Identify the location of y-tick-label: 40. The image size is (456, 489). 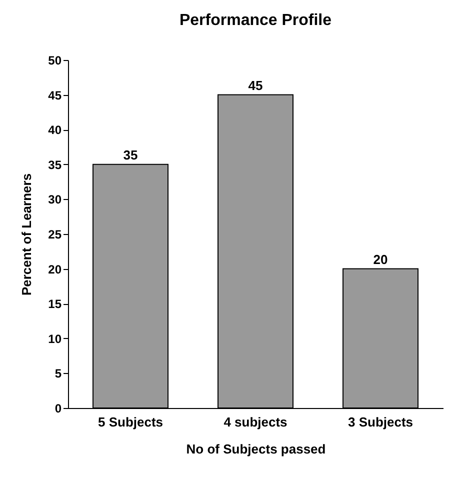
(55, 130).